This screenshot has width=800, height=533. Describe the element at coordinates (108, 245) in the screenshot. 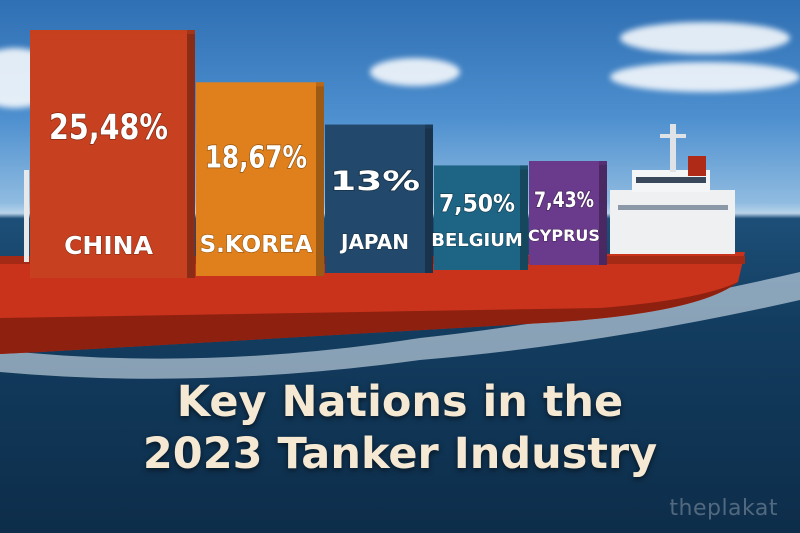

I see `bar-category-label: CHINA` at that location.